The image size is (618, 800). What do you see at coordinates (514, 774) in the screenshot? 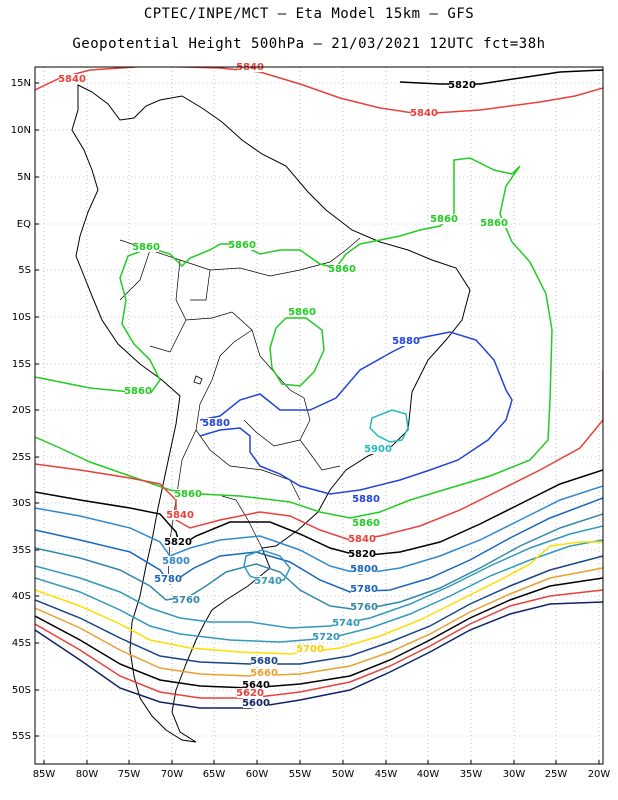
I see `lon-tick-label: 30W` at bounding box center [514, 774].